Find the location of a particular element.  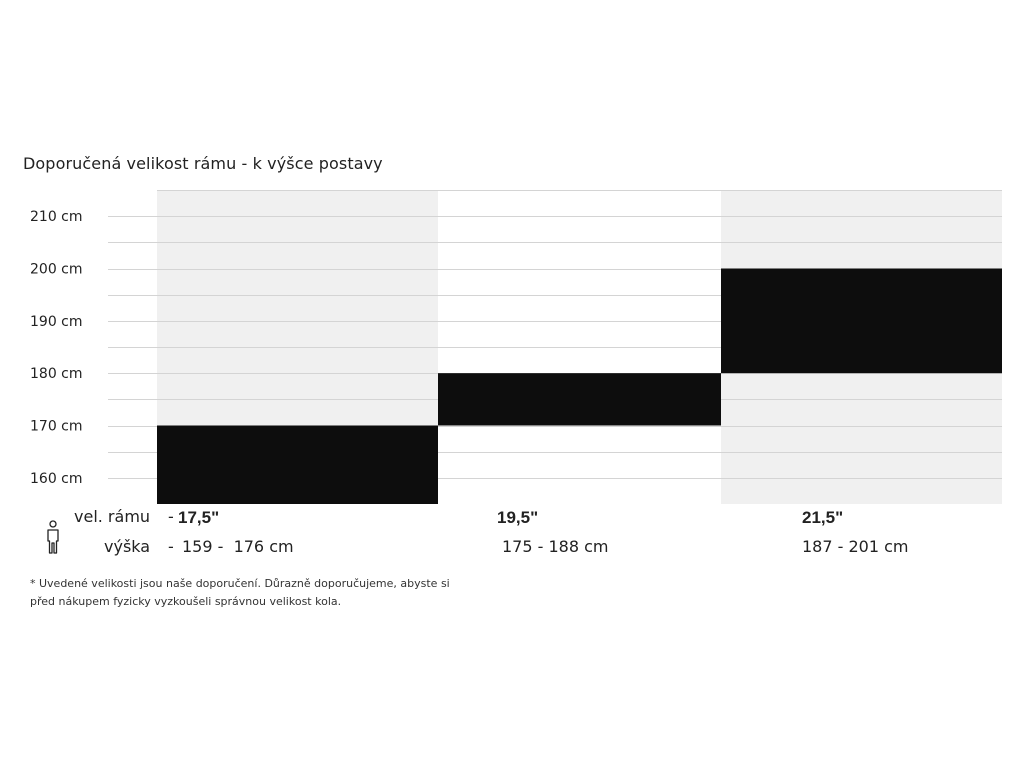

frame-size-label-3: 21,5" is located at coordinates (823, 517).